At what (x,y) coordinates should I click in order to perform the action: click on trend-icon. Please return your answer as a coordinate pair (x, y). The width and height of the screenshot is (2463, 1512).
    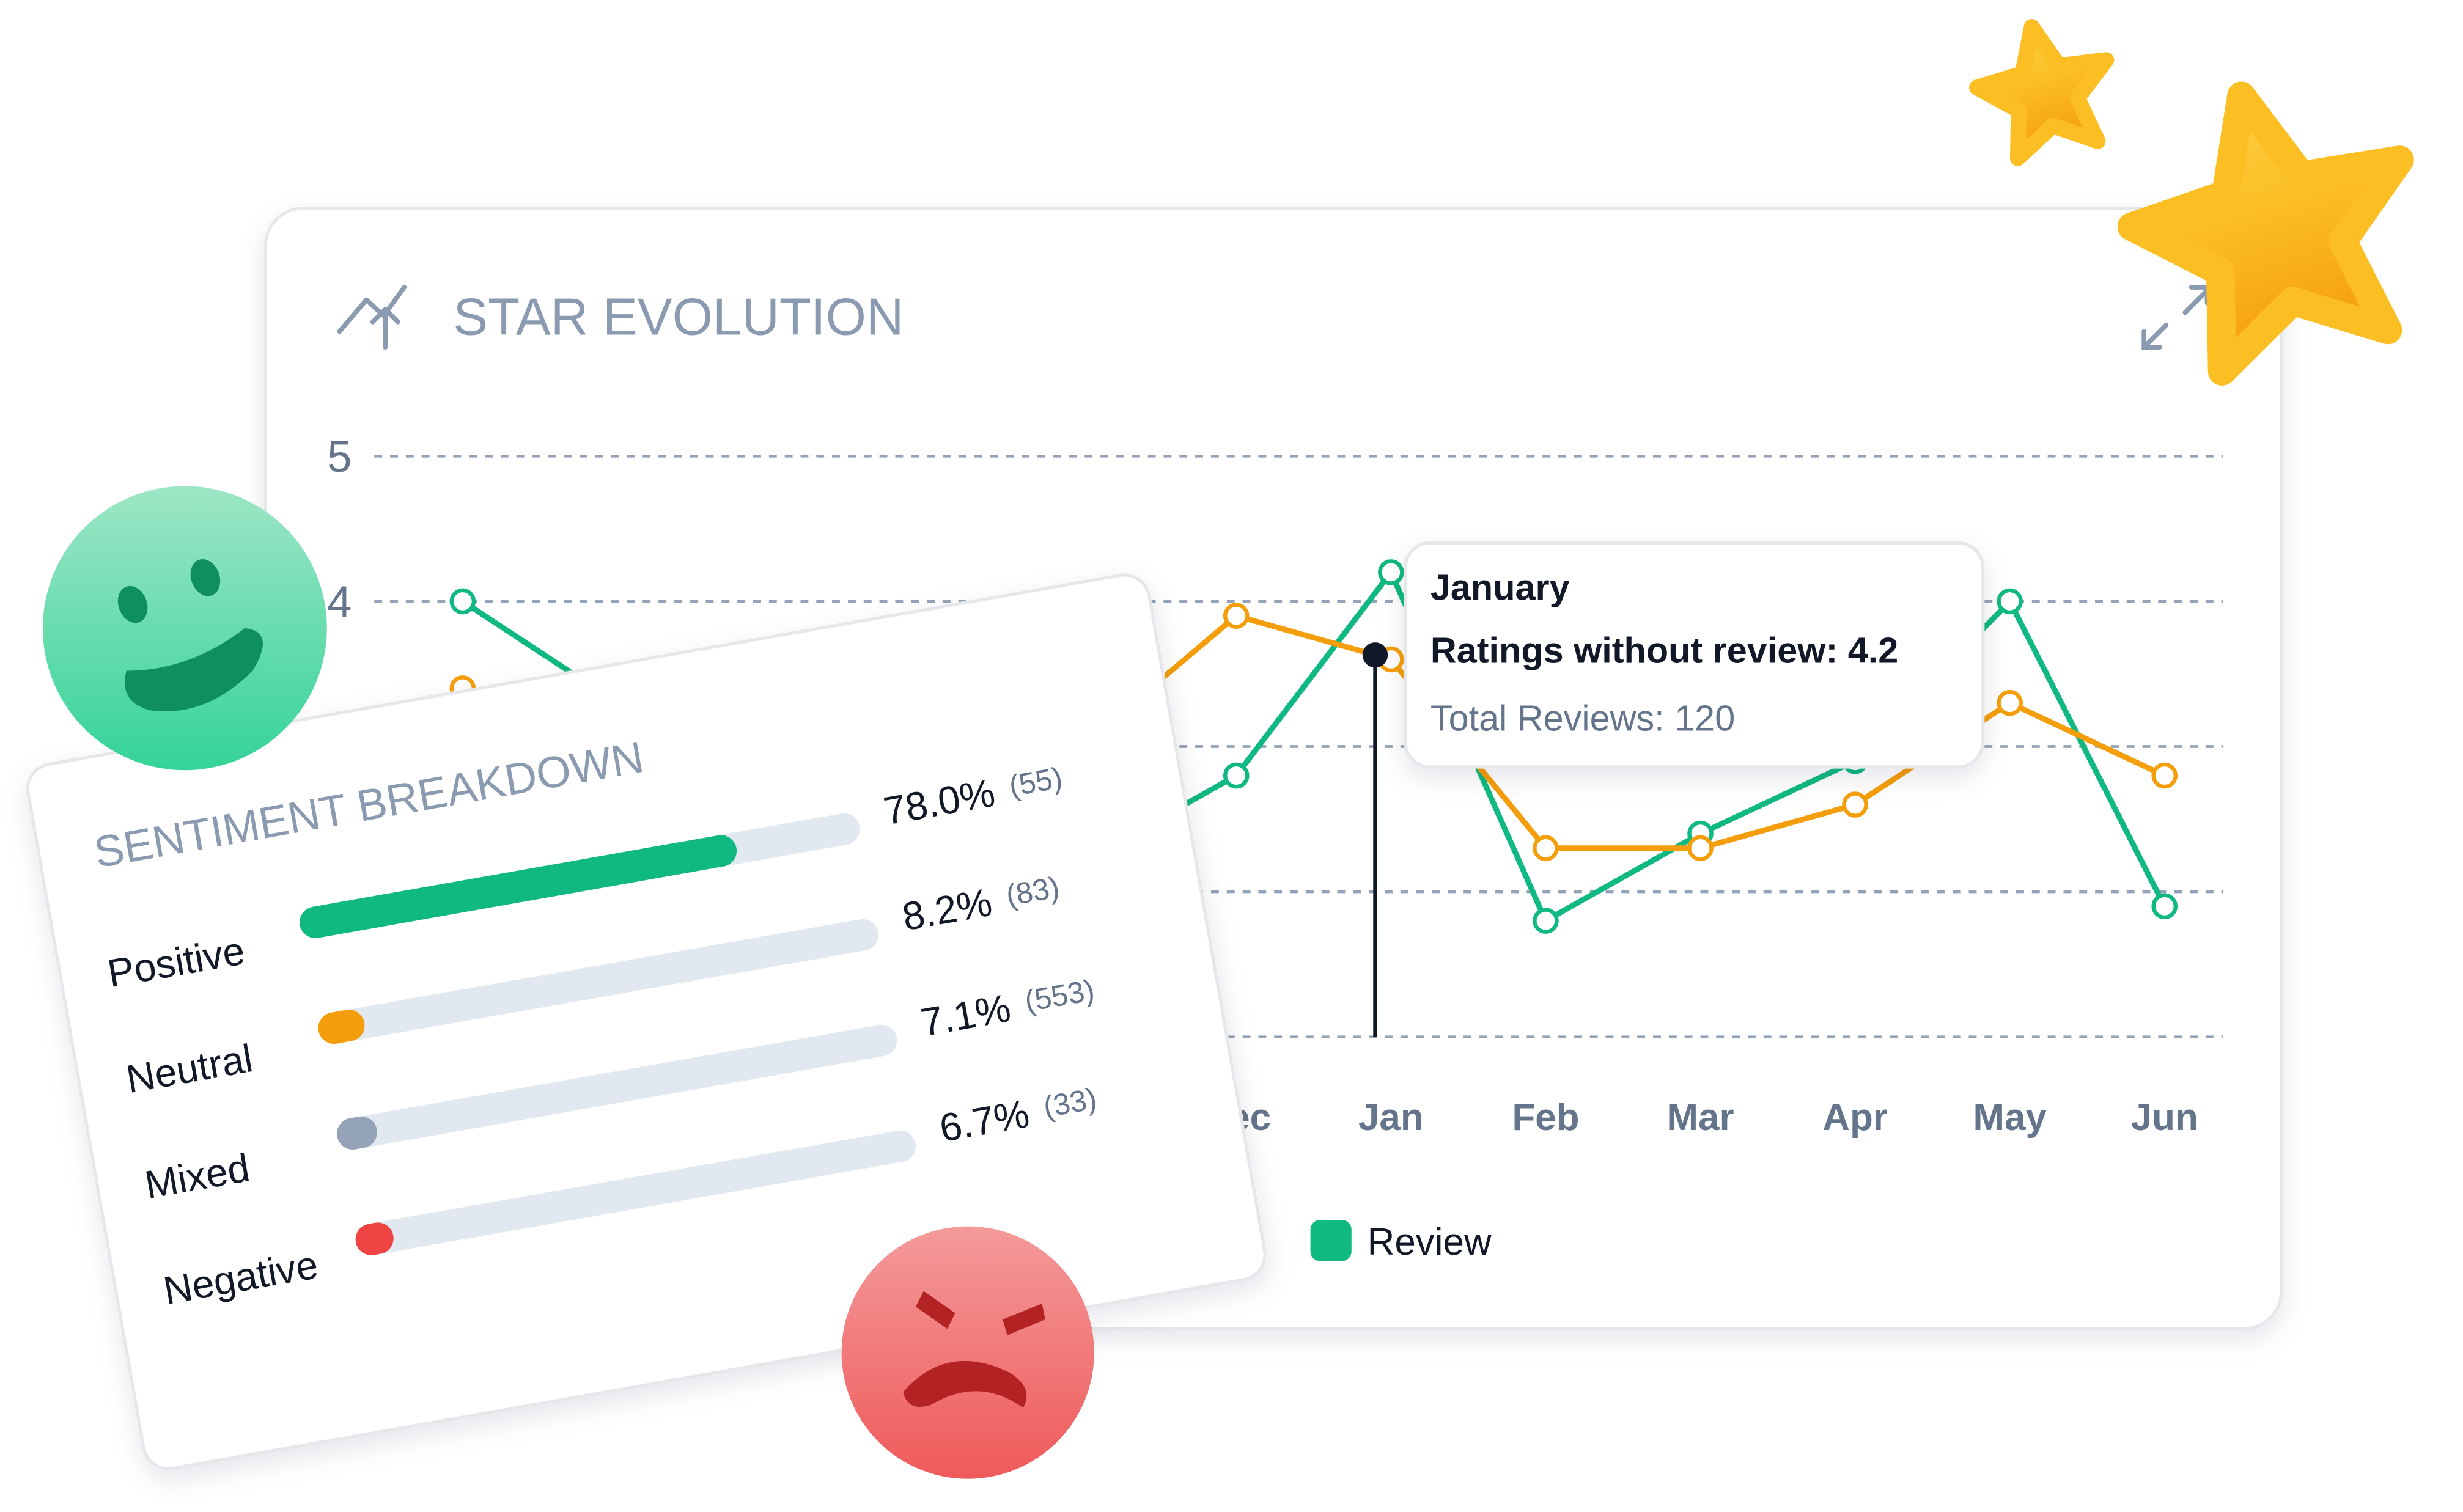
    Looking at the image, I should click on (372, 317).